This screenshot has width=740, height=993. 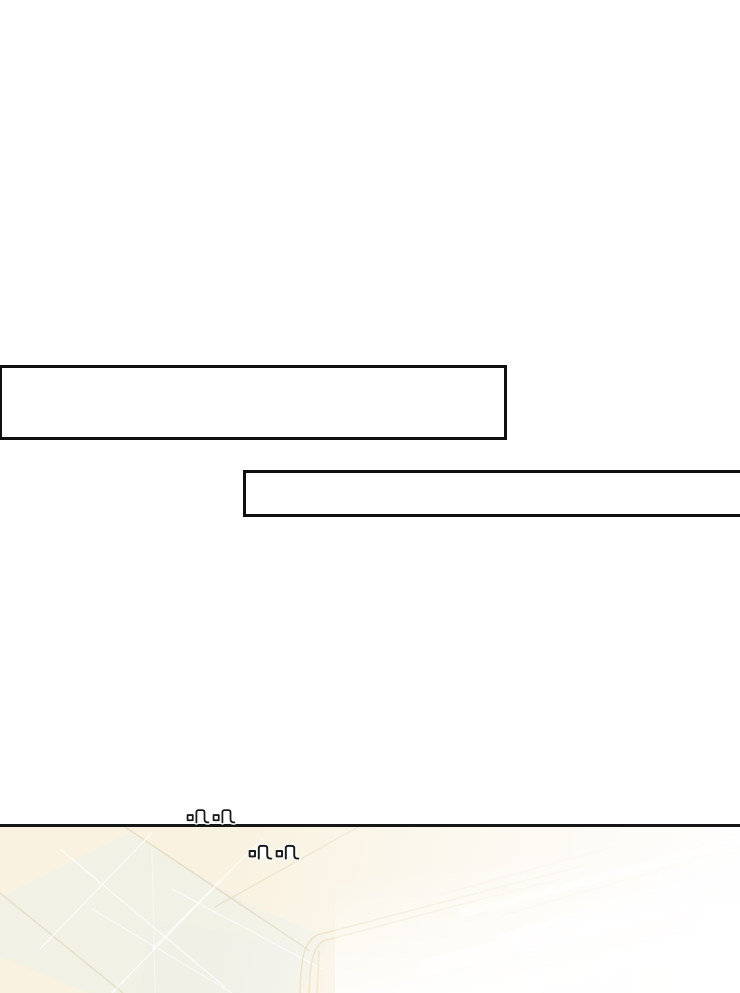 What do you see at coordinates (370, 825) in the screenshot?
I see `panel-divider-line` at bounding box center [370, 825].